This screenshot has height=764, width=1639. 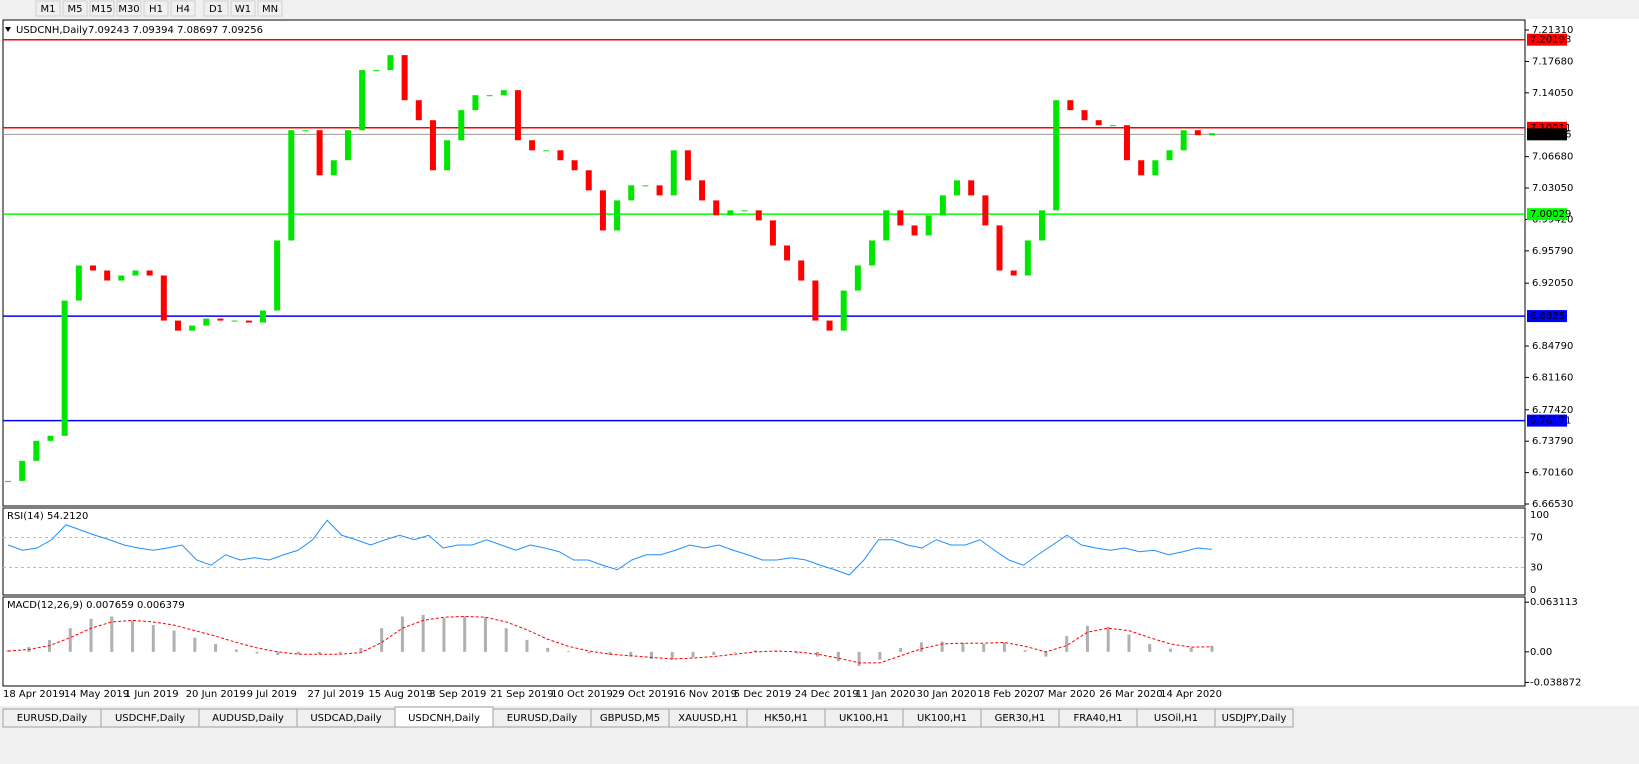 What do you see at coordinates (1176, 718) in the screenshot?
I see `tab-label: USOil,H1` at bounding box center [1176, 718].